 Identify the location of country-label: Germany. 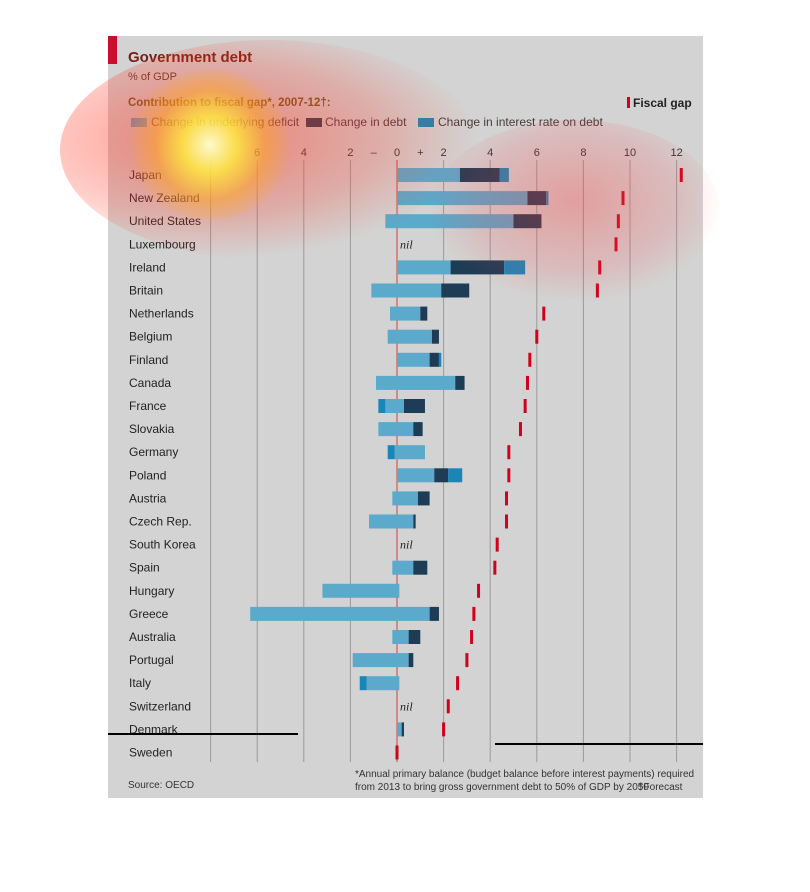
(153, 452).